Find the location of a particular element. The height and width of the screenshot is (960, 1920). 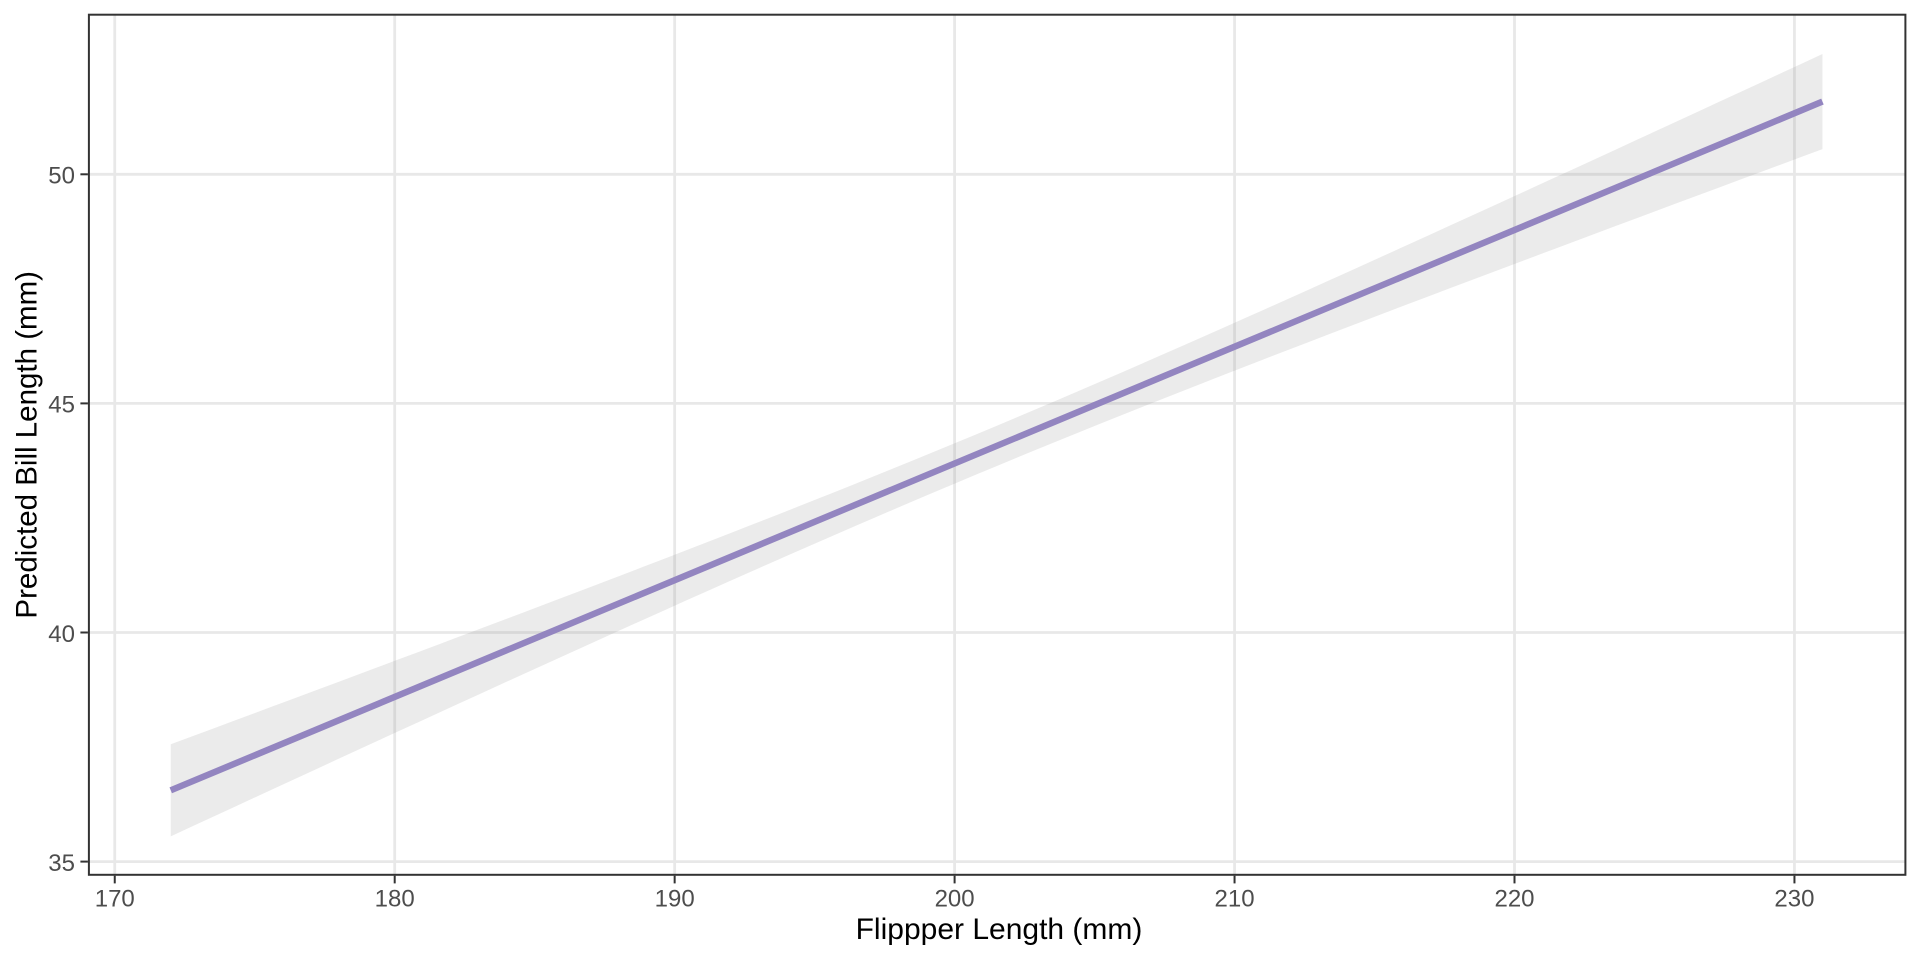

svg-text: Flippper Length (mm) is located at coordinates (999, 929).